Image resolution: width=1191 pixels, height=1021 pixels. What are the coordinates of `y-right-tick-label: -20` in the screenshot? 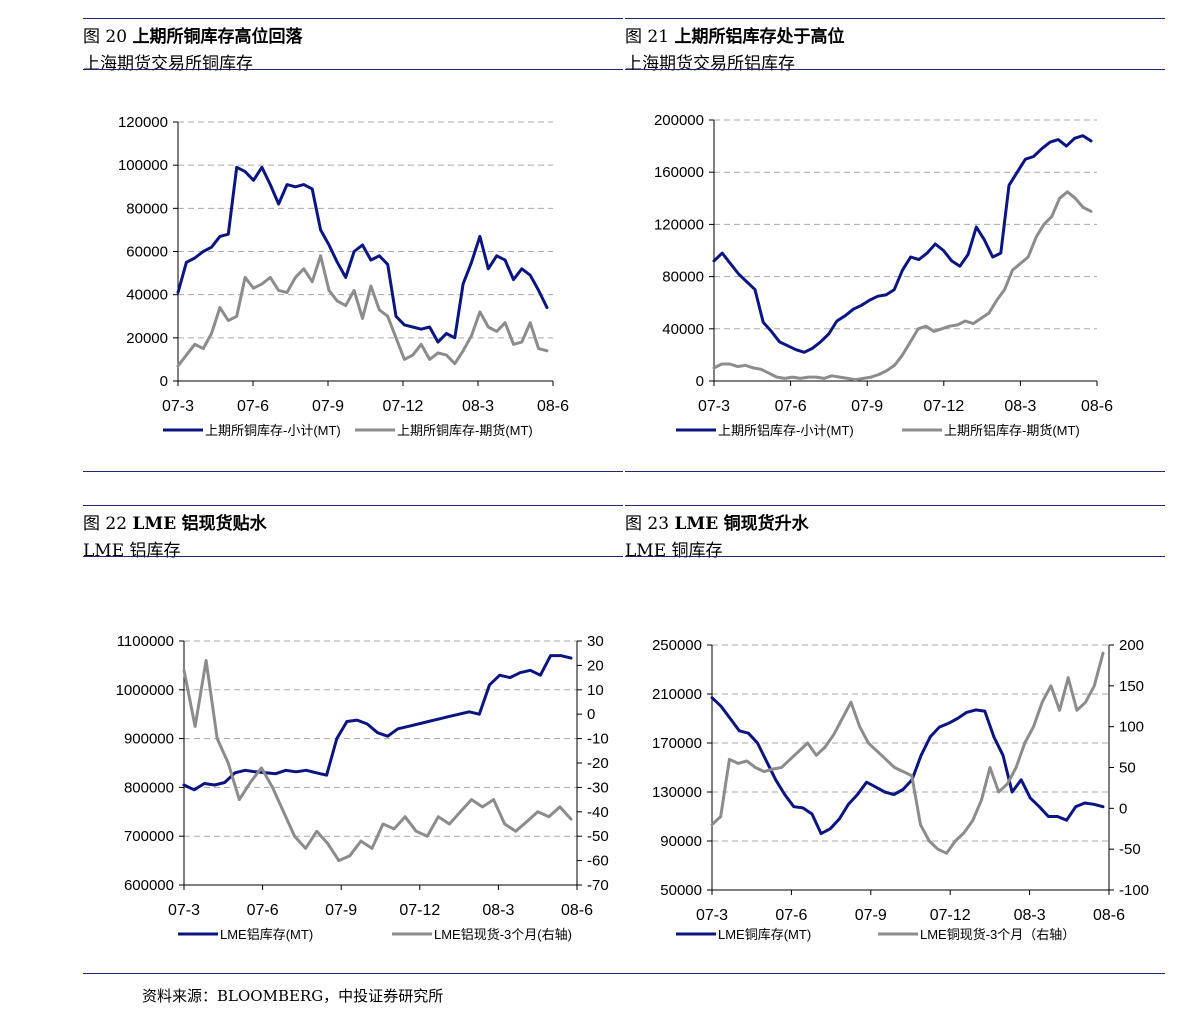 It's located at (598, 763).